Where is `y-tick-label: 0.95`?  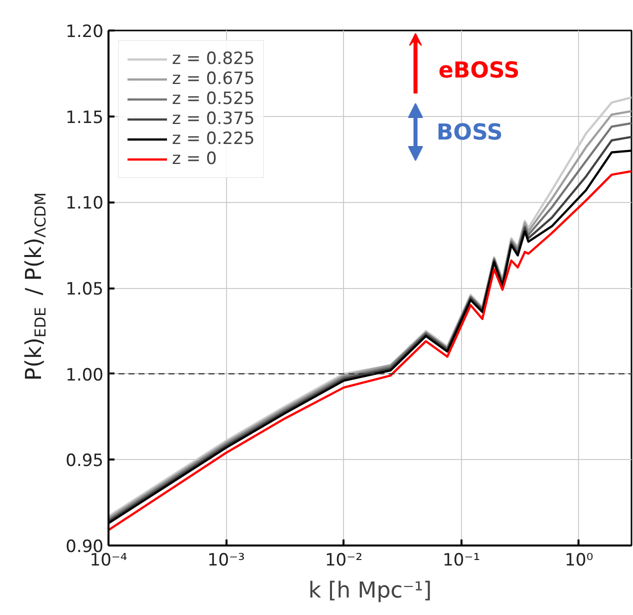 y-tick-label: 0.95 is located at coordinates (85, 461).